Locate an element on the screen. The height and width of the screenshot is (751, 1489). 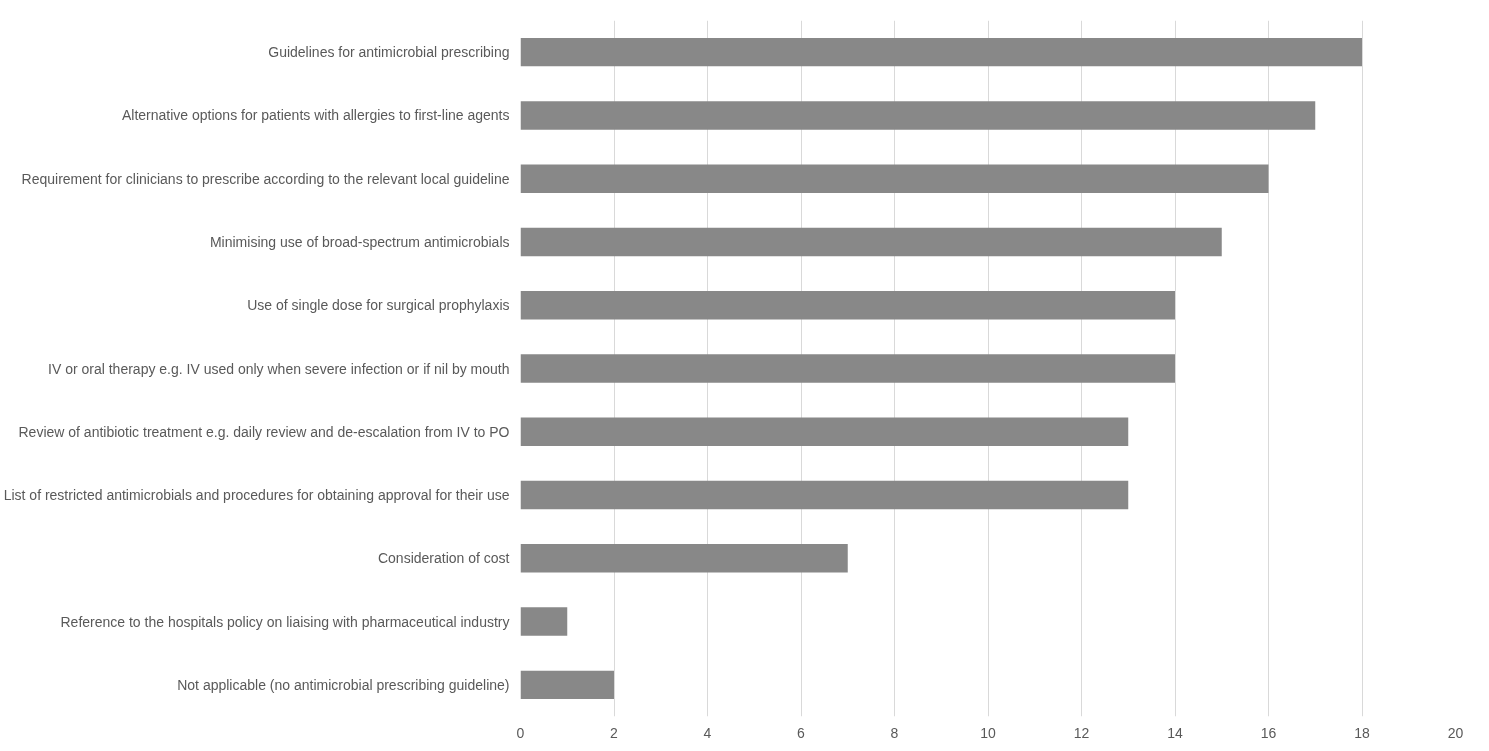
x-tick-label: 4 is located at coordinates (707, 732).